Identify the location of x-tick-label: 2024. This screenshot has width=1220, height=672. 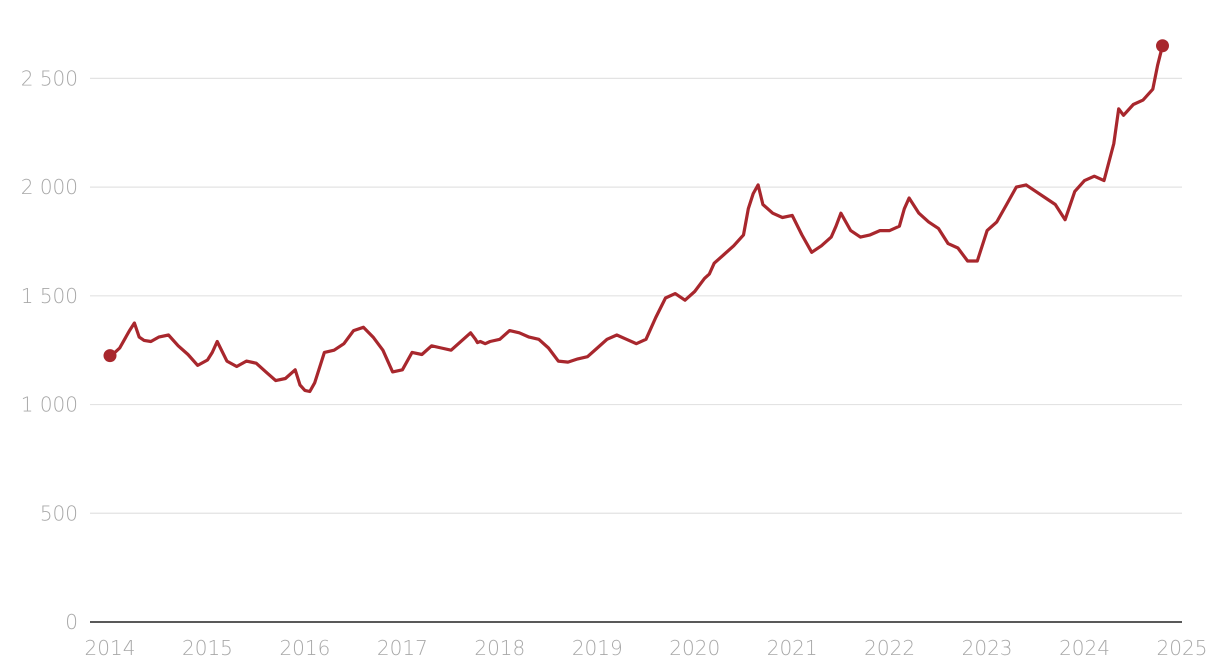
(1084, 648).